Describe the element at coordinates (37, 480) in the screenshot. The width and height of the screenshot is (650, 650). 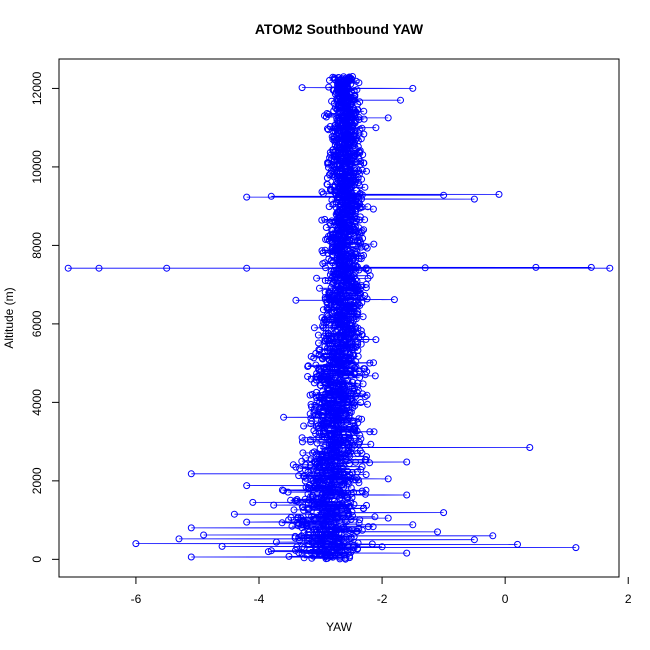
I see `y-tick-label: 2000` at that location.